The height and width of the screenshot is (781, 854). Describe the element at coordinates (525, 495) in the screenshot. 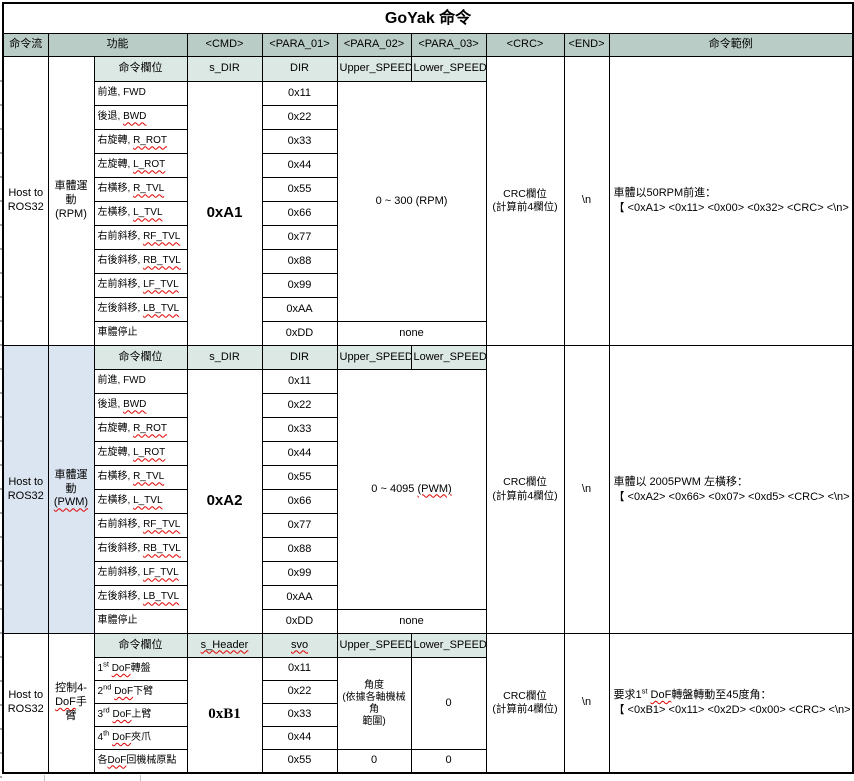

I see `crc-line2: (計算前4欄位)` at that location.